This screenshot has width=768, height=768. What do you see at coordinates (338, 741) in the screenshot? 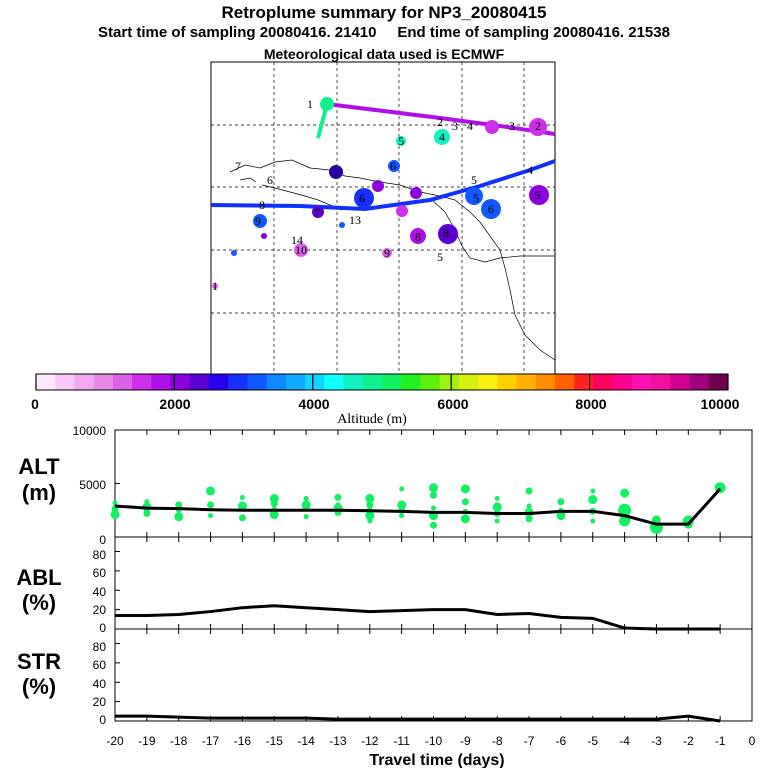
I see `x-tick-label: -13` at bounding box center [338, 741].